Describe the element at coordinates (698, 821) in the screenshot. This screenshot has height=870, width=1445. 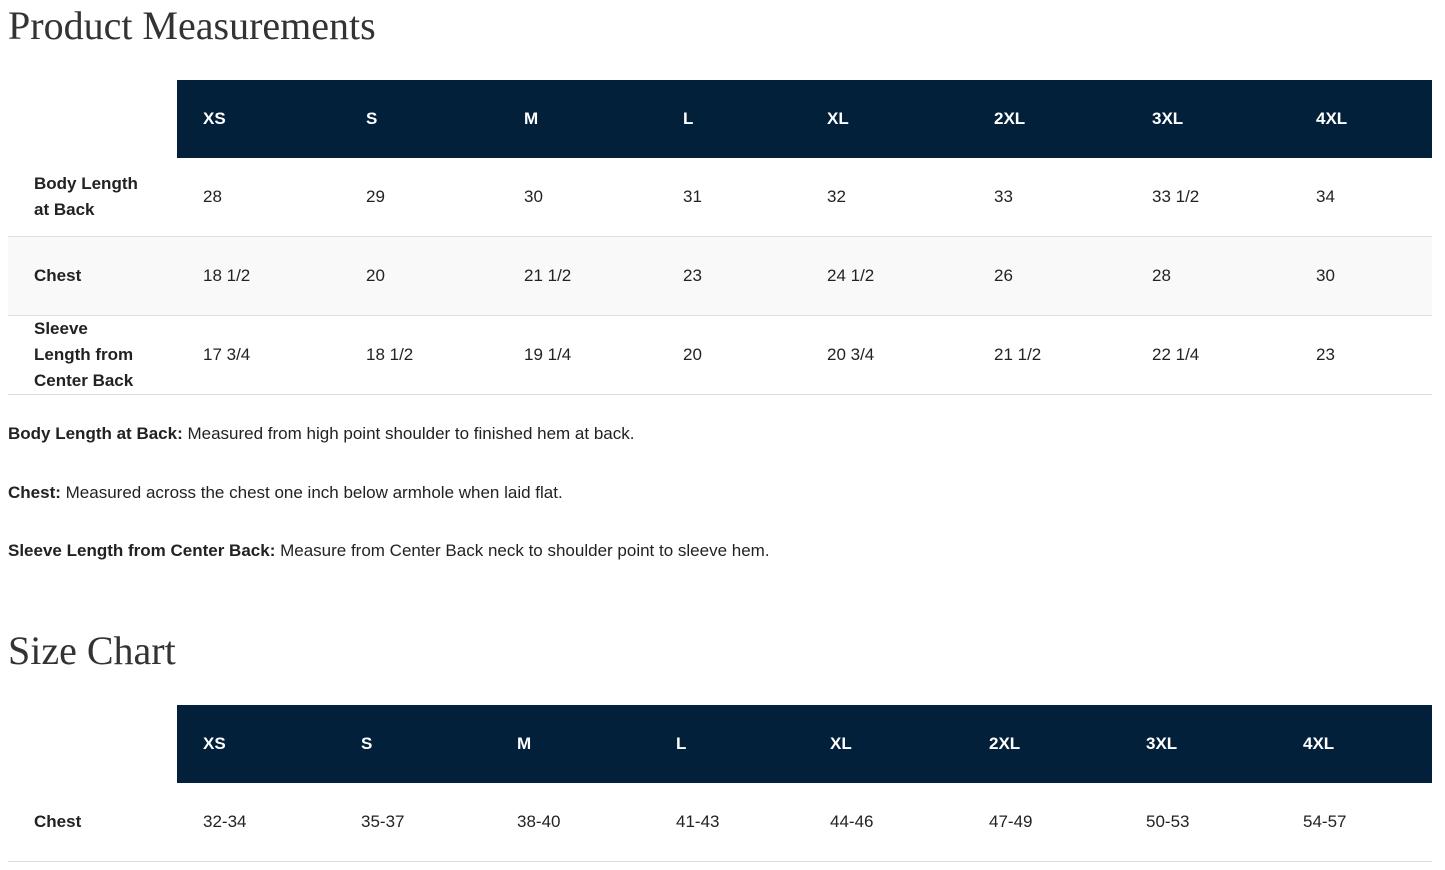
I see `cell: 41-43` at that location.